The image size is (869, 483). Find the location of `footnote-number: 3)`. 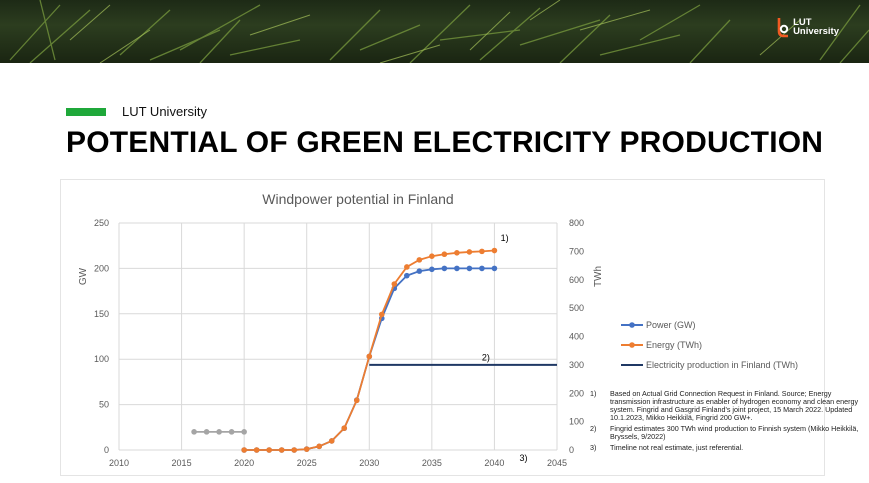

footnote-number: 3) is located at coordinates (593, 447).